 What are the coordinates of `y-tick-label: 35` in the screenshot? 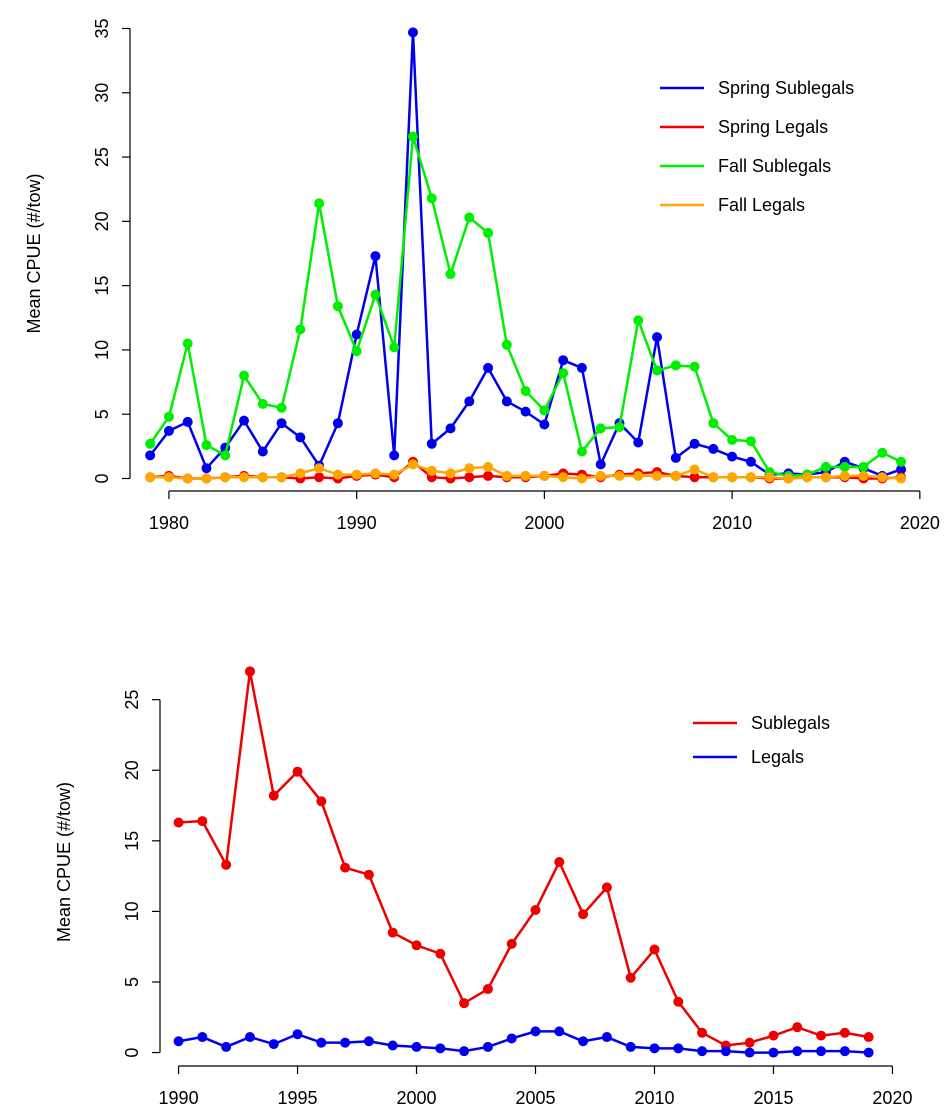 It's located at (102, 28).